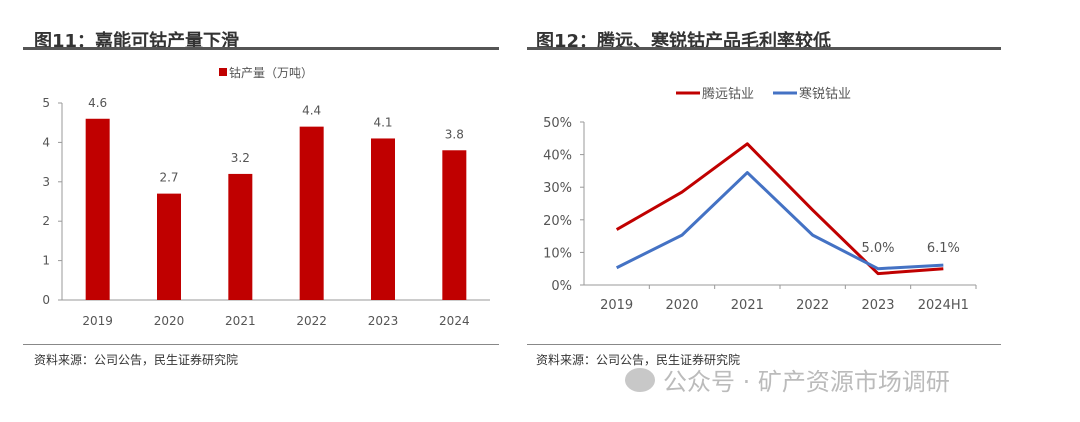 The width and height of the screenshot is (1080, 422). What do you see at coordinates (46, 221) in the screenshot?
I see `y-tick-label: 2` at bounding box center [46, 221].